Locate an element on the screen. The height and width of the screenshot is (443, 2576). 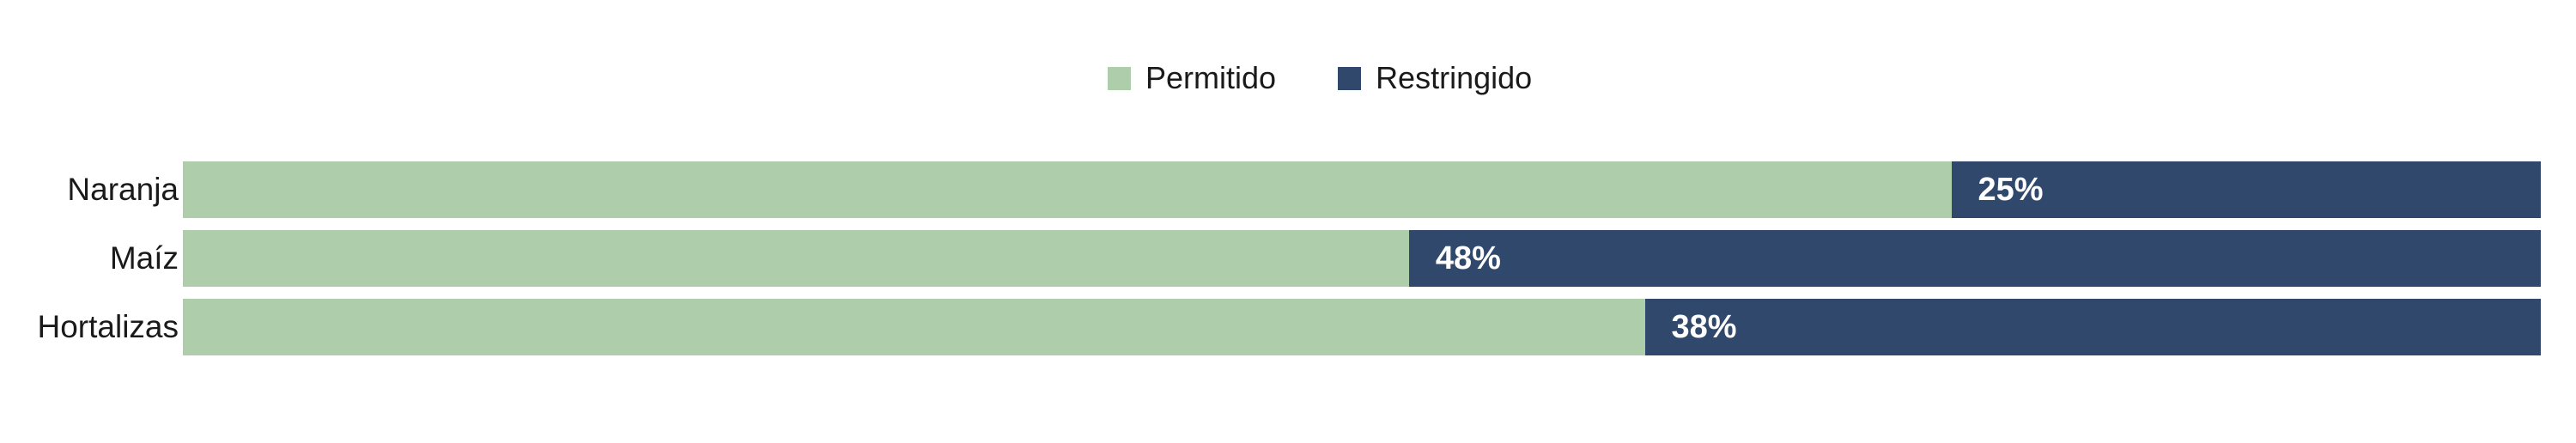
bar-row-maiz: Maíz 48% is located at coordinates (1288, 258).